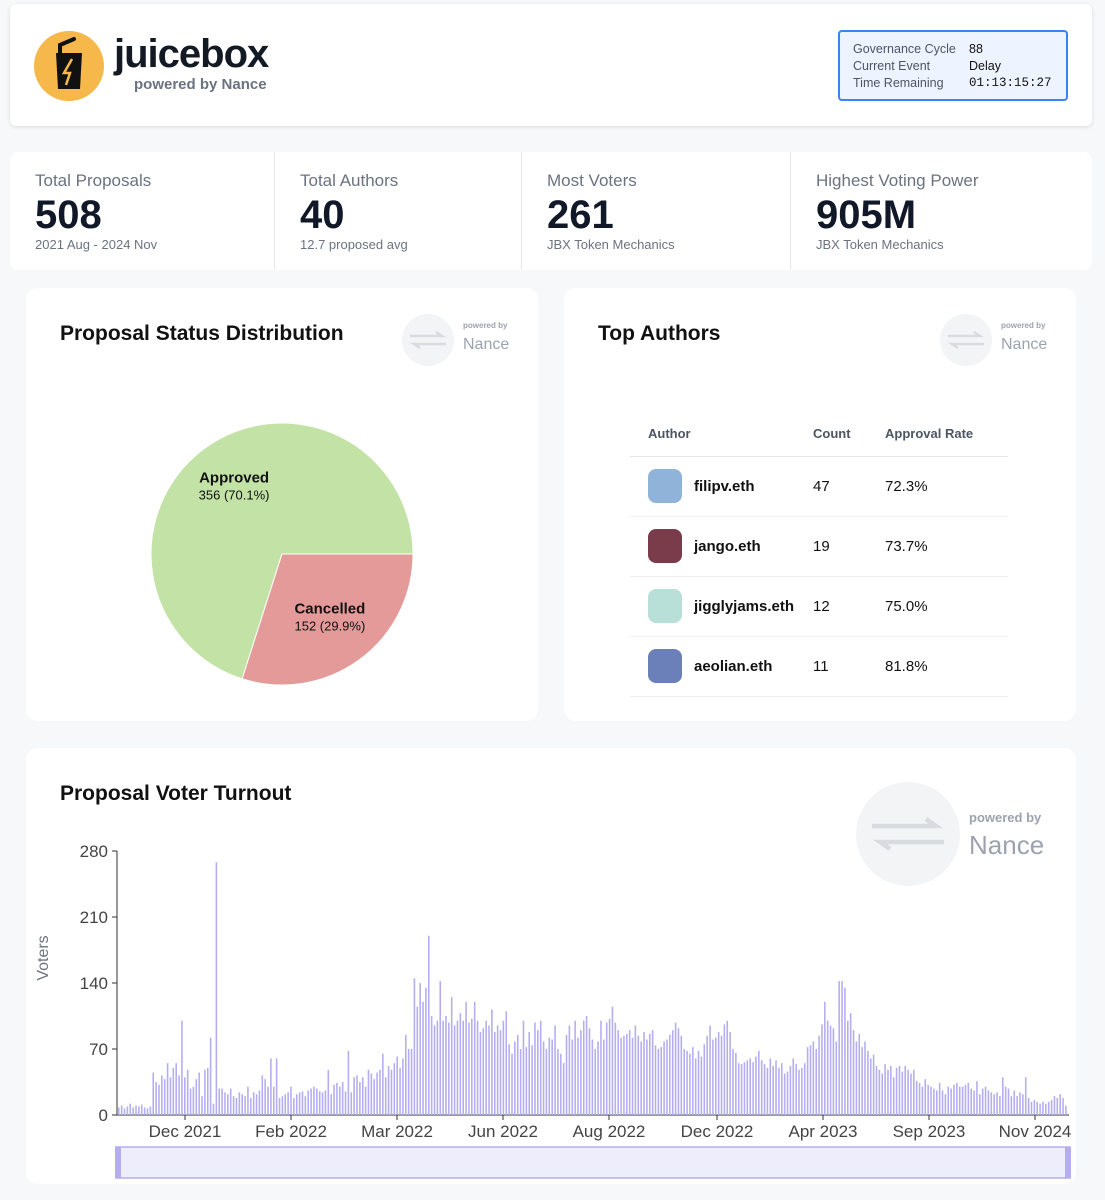  Describe the element at coordinates (191, 54) in the screenshot. I see `brand-name: juicebox` at that location.